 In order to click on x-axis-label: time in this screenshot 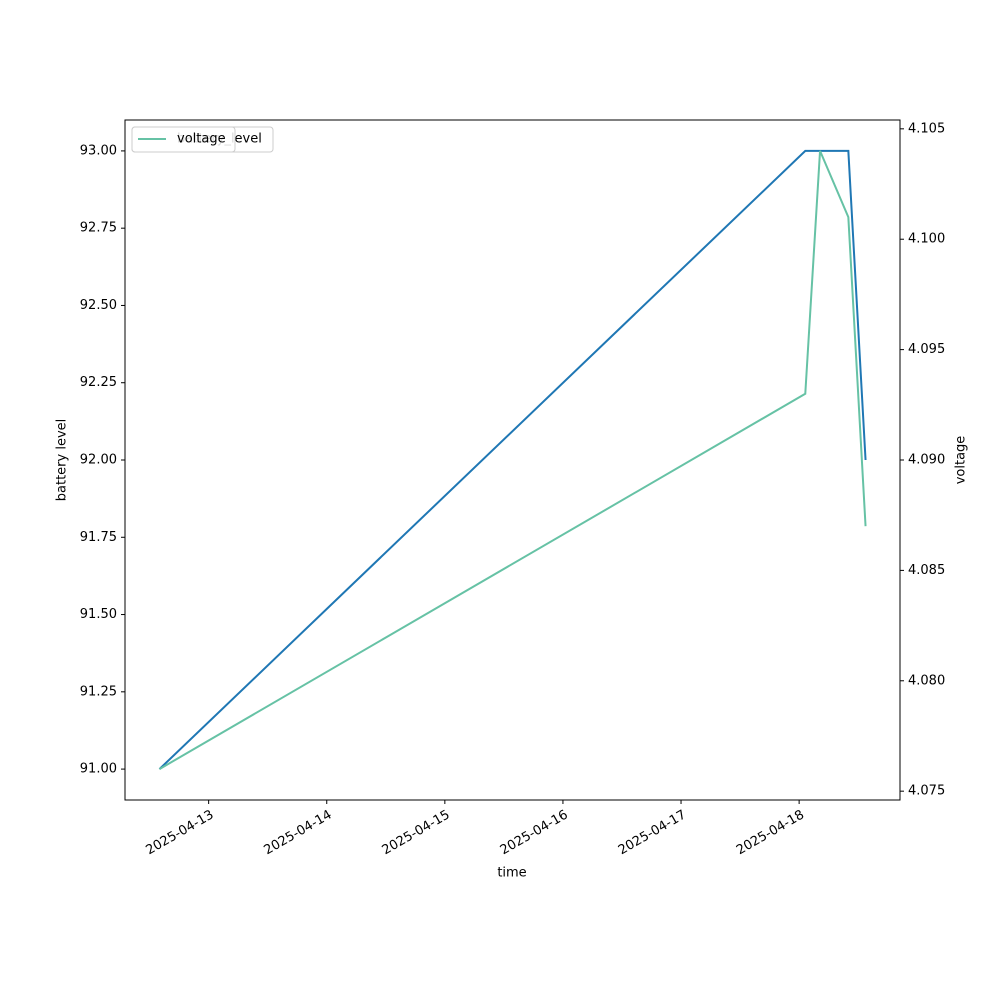, I will do `click(511, 873)`.